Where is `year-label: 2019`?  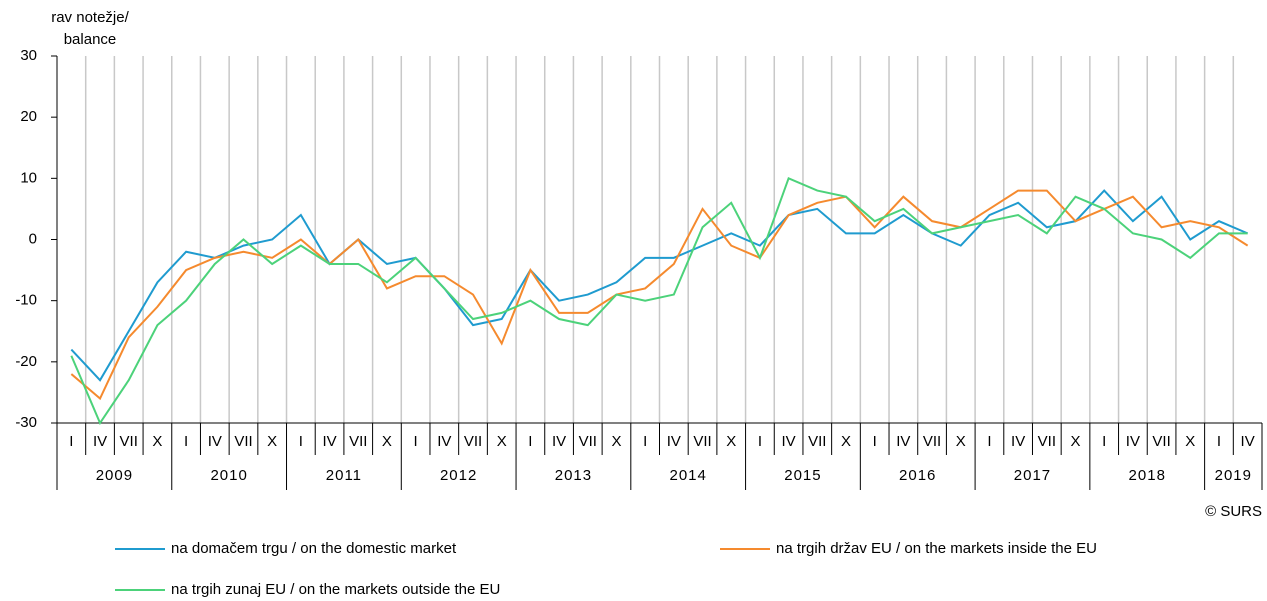 year-label: 2019 is located at coordinates (1233, 475).